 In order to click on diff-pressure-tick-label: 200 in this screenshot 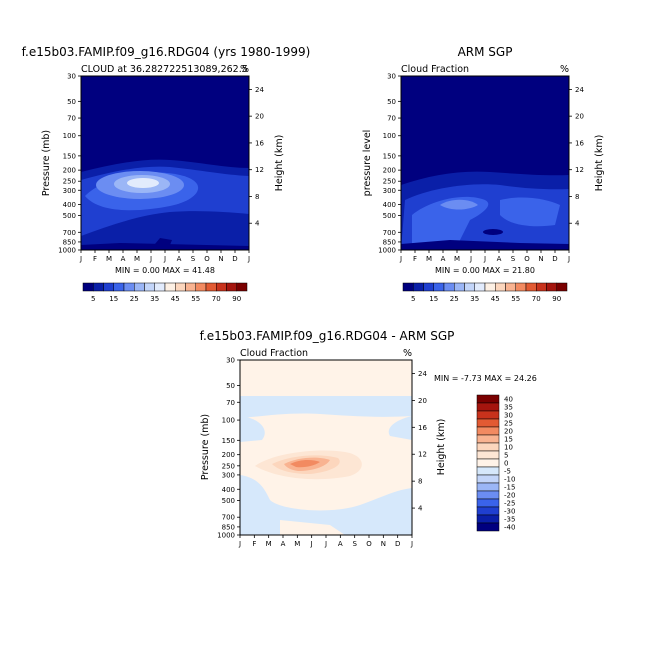, I will do `click(228, 455)`.